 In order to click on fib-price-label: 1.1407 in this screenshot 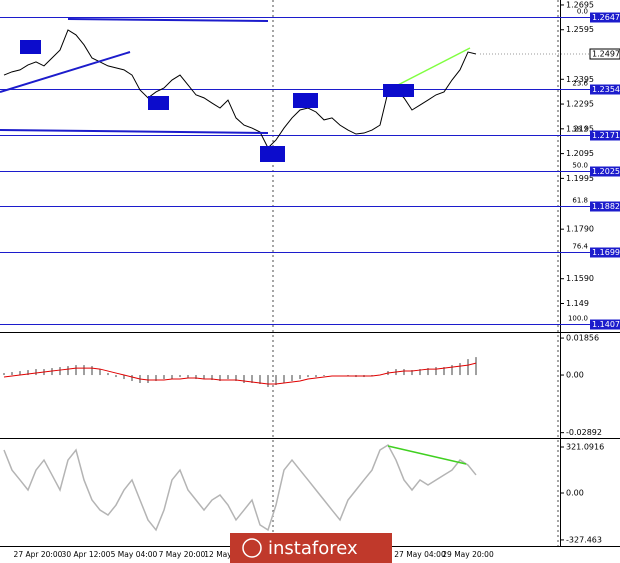, I will do `click(606, 324)`.